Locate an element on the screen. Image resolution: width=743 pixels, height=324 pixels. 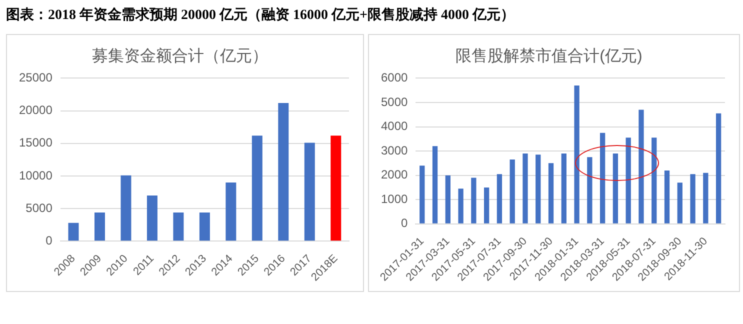
text: 图表：2018 年资金需求预期 20000 亿元（融资 16000 亿元+限售股减持 4000 亿元） is located at coordinates (260, 15).